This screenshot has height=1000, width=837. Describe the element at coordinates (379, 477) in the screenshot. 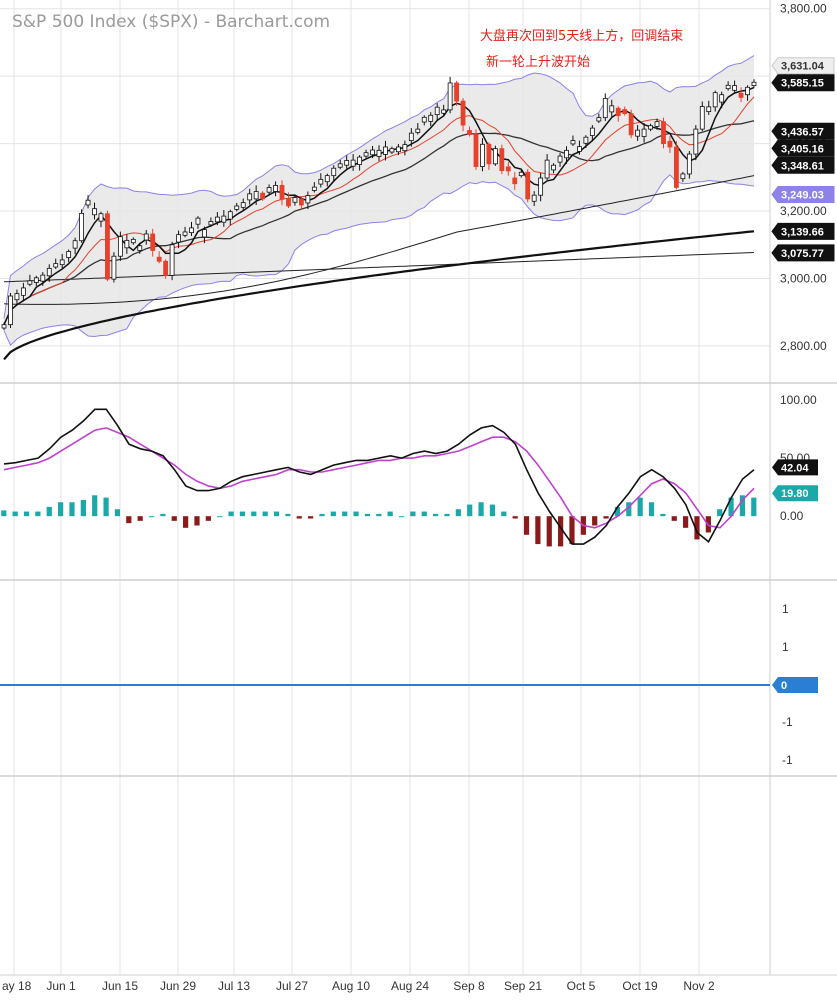

I see `stochastic-panel` at that location.